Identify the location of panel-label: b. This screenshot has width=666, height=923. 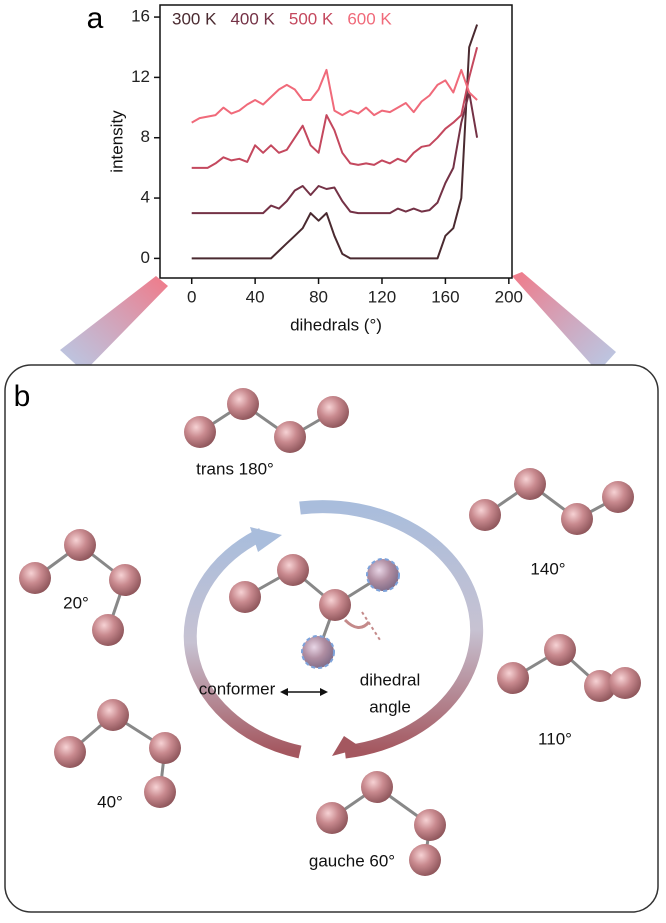
(22, 396).